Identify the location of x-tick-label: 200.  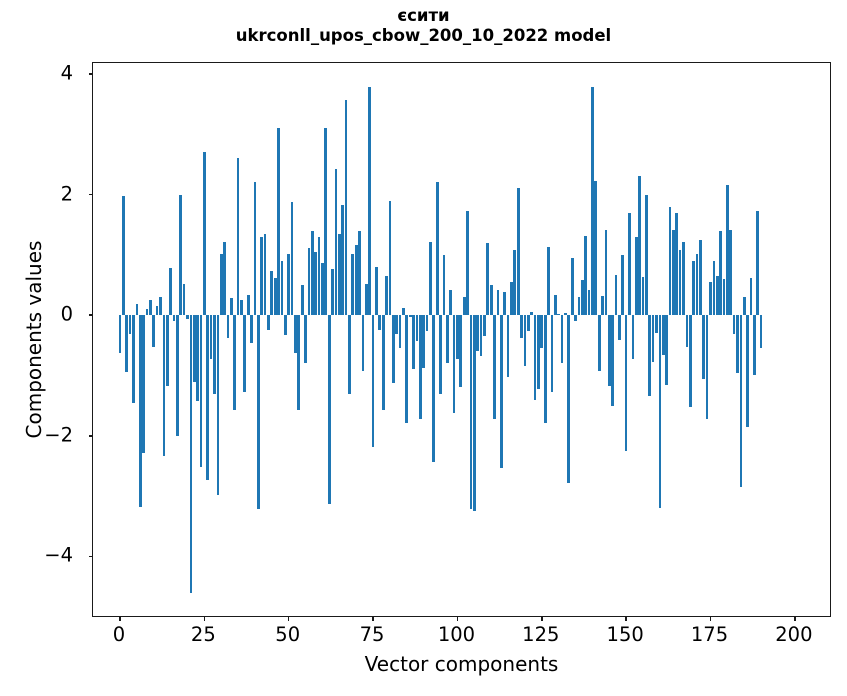
(794, 634).